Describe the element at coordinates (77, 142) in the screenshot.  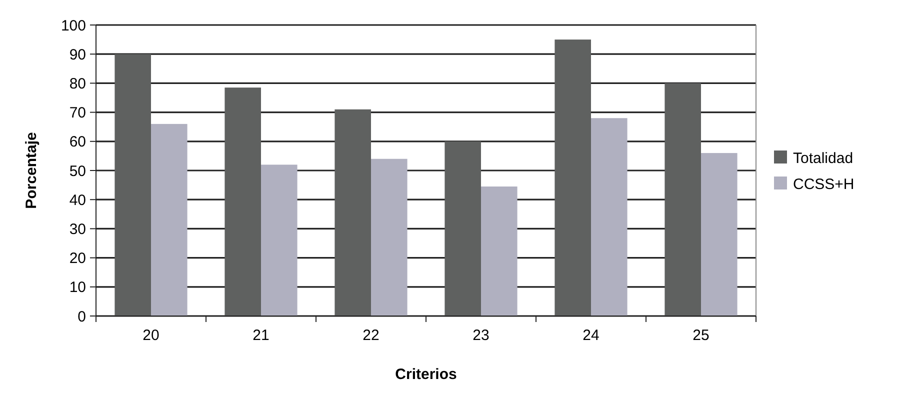
I see `y-tick-label: 60` at that location.